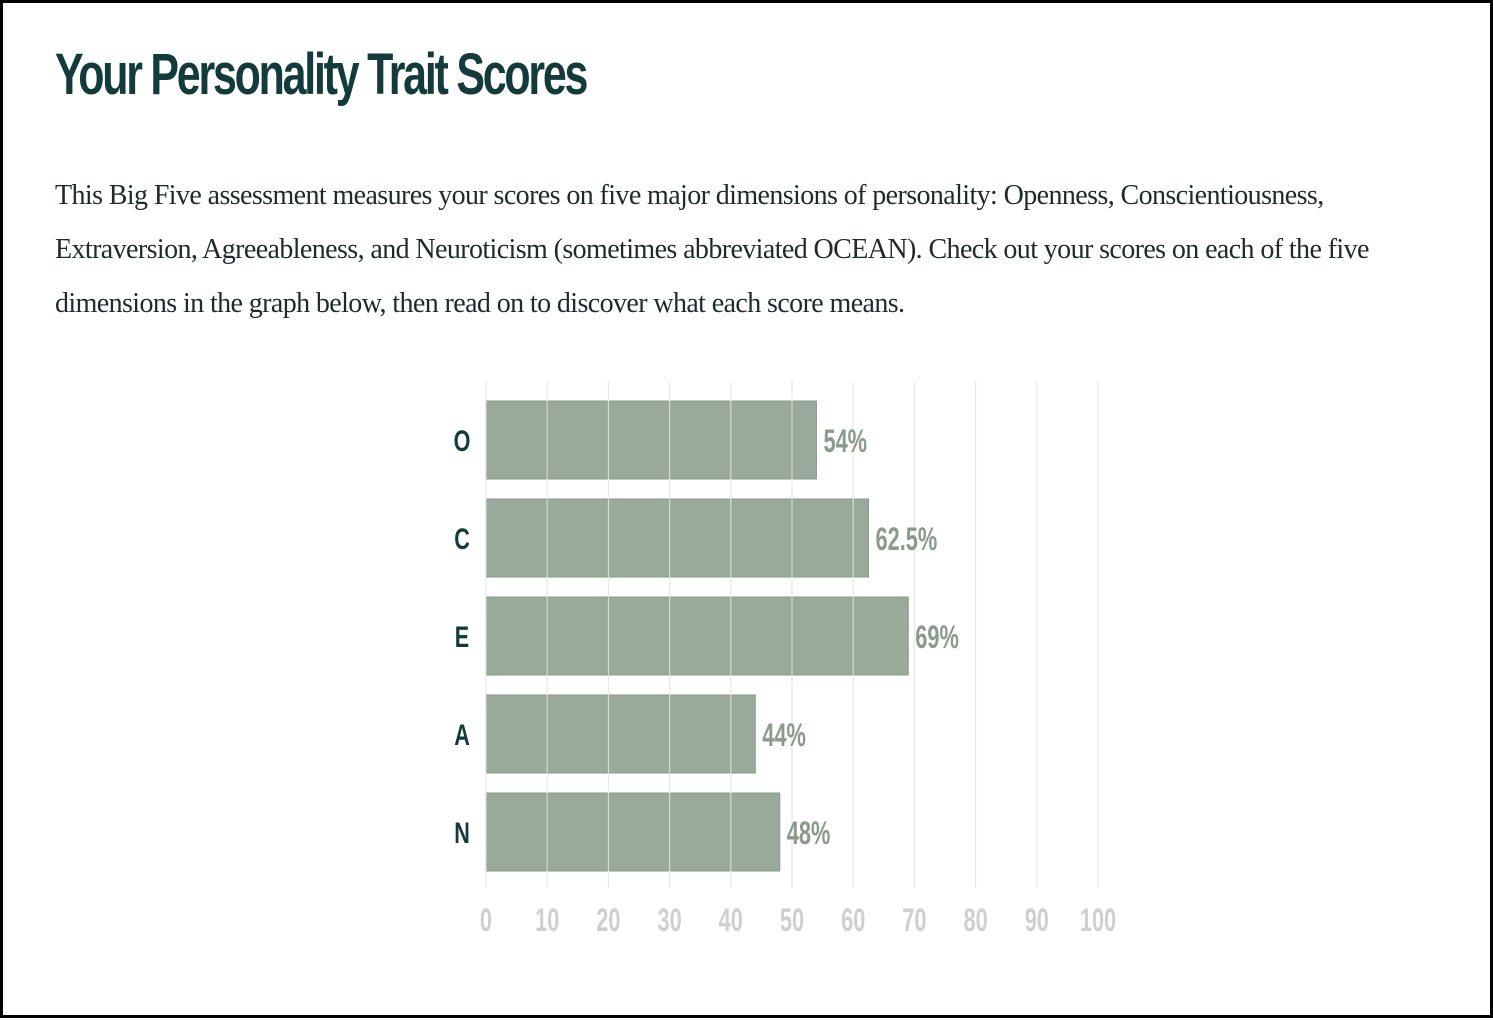 This screenshot has height=1021, width=1493. I want to click on x-tick-label-0: 0, so click(486, 920).